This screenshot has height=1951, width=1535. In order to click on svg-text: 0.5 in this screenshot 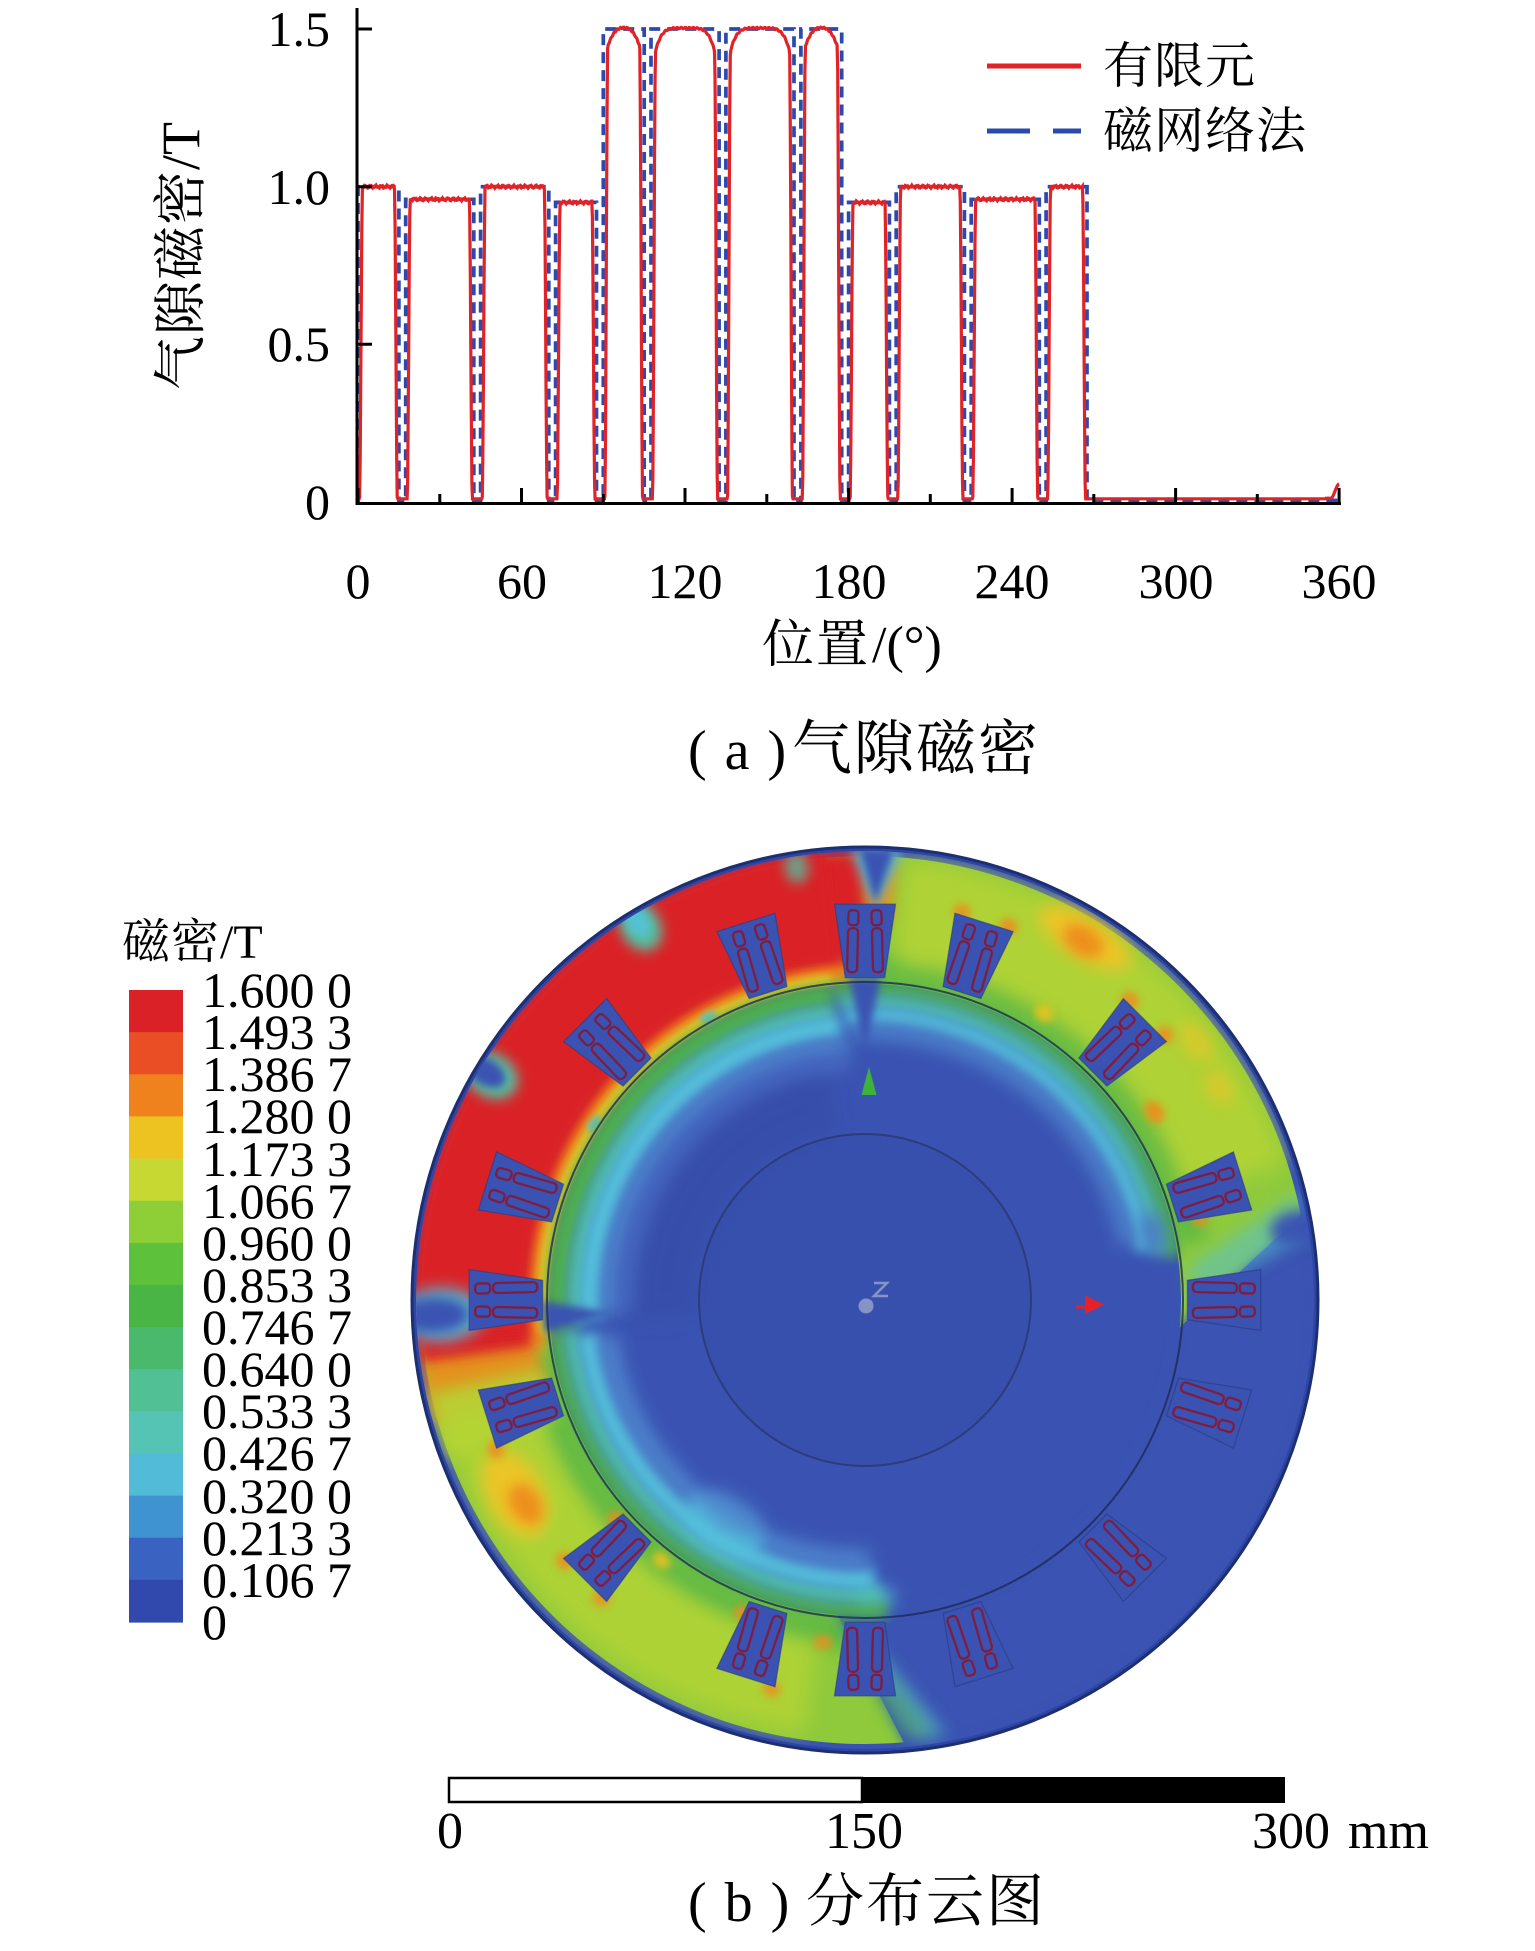, I will do `click(299, 344)`.